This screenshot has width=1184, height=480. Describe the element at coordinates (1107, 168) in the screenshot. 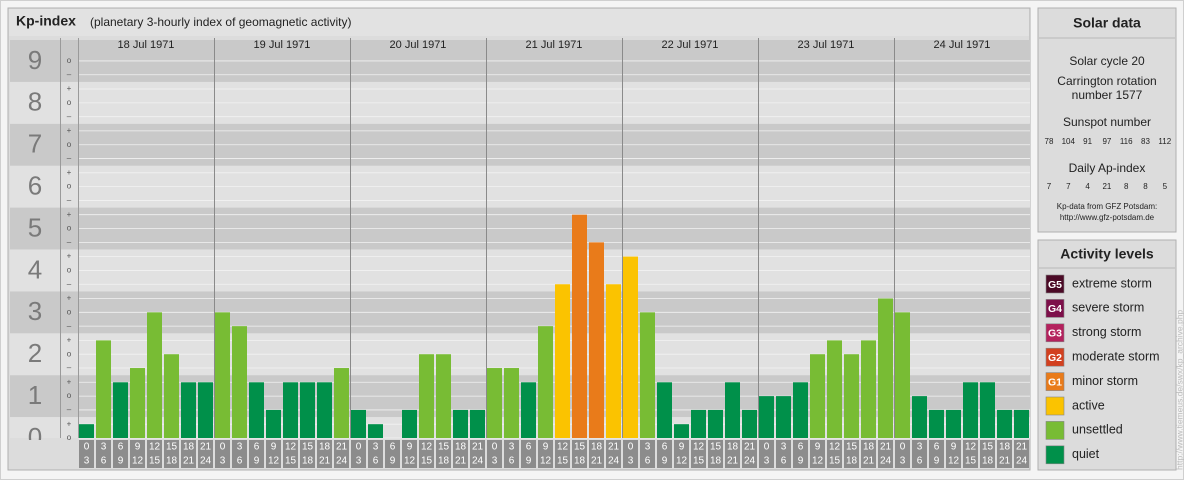

I see `ap-title: Daily Ap-index` at that location.